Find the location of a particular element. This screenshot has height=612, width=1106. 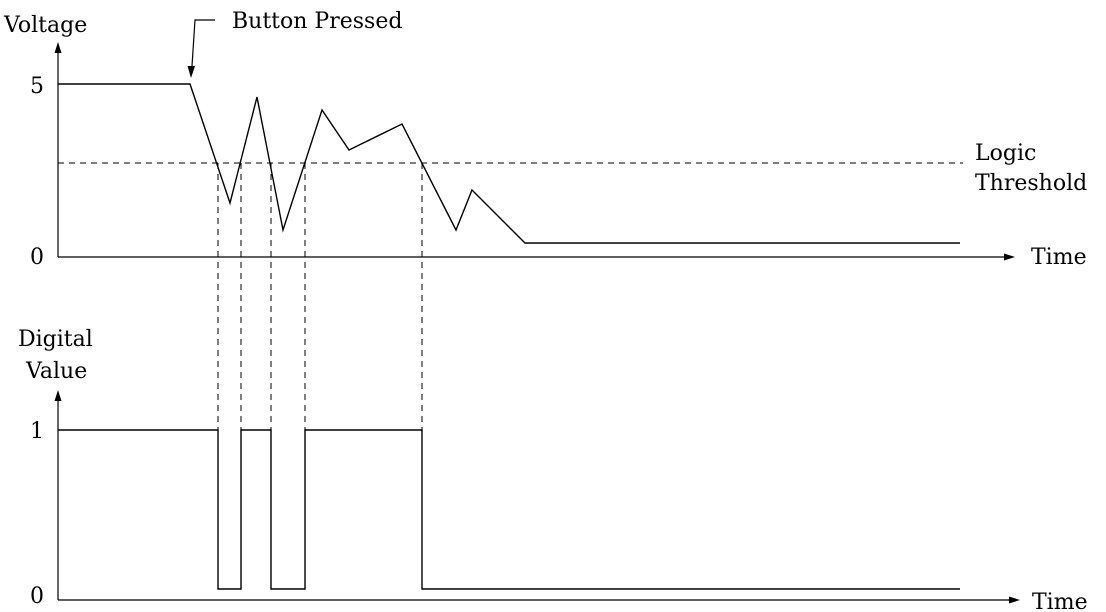

digital-tick-0: 0 is located at coordinates (37, 596).